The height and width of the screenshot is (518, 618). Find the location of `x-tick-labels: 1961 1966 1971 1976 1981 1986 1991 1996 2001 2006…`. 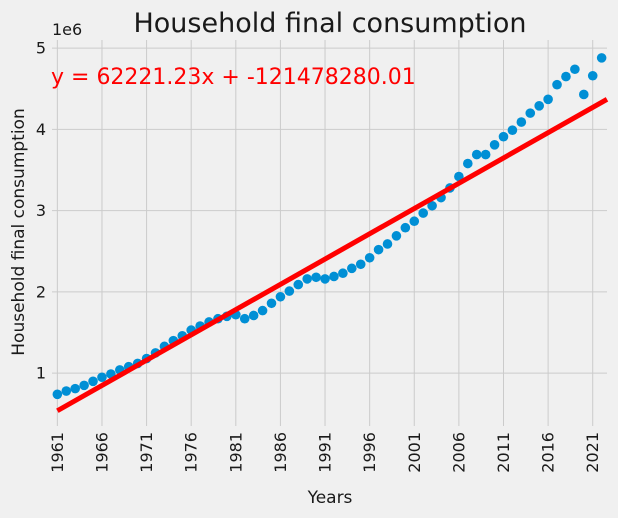

x-tick-labels: 1961 1966 1971 1976 1981 1986 1991 1996 2001 2006… is located at coordinates (325, 452).